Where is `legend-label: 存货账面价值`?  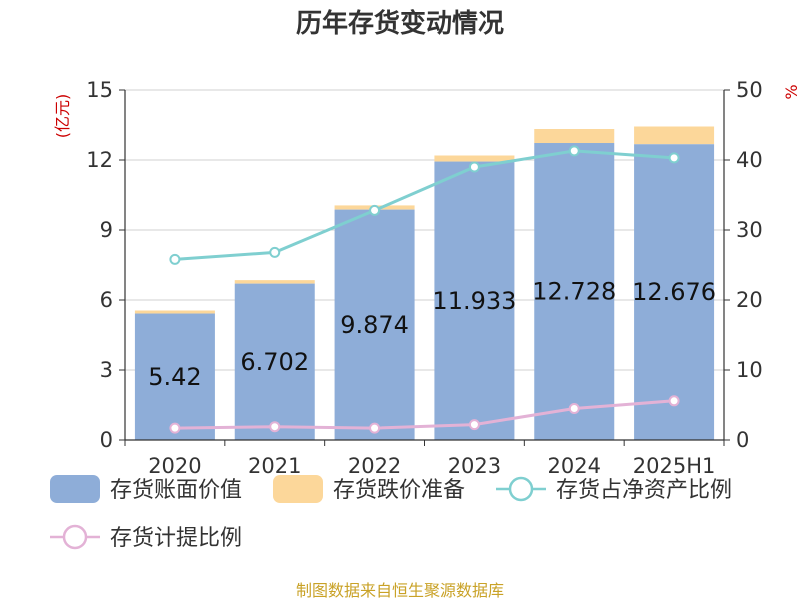
legend-label: 存货账面价值 is located at coordinates (176, 490).